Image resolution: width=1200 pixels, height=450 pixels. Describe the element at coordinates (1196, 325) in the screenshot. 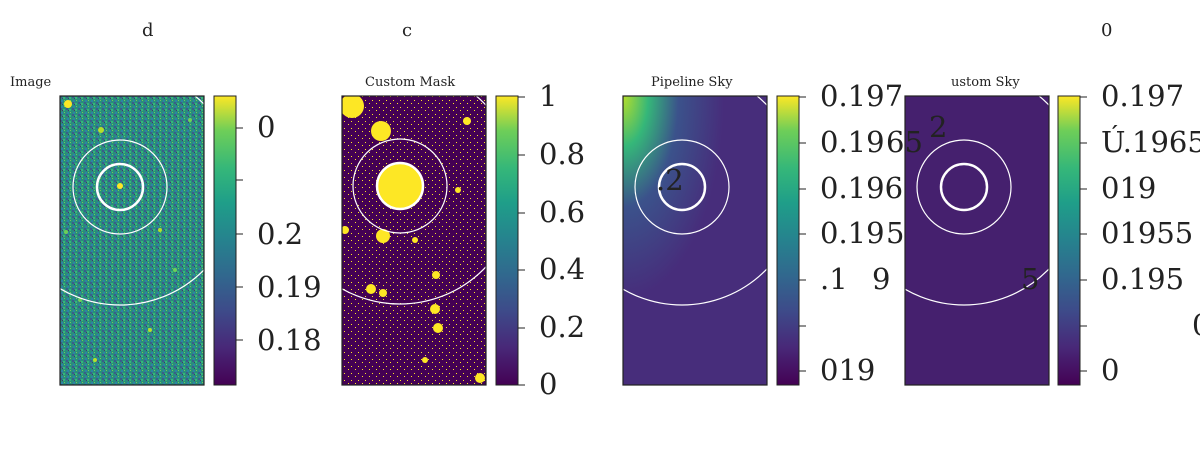

I see `custom-sky-stray-label: 0` at that location.